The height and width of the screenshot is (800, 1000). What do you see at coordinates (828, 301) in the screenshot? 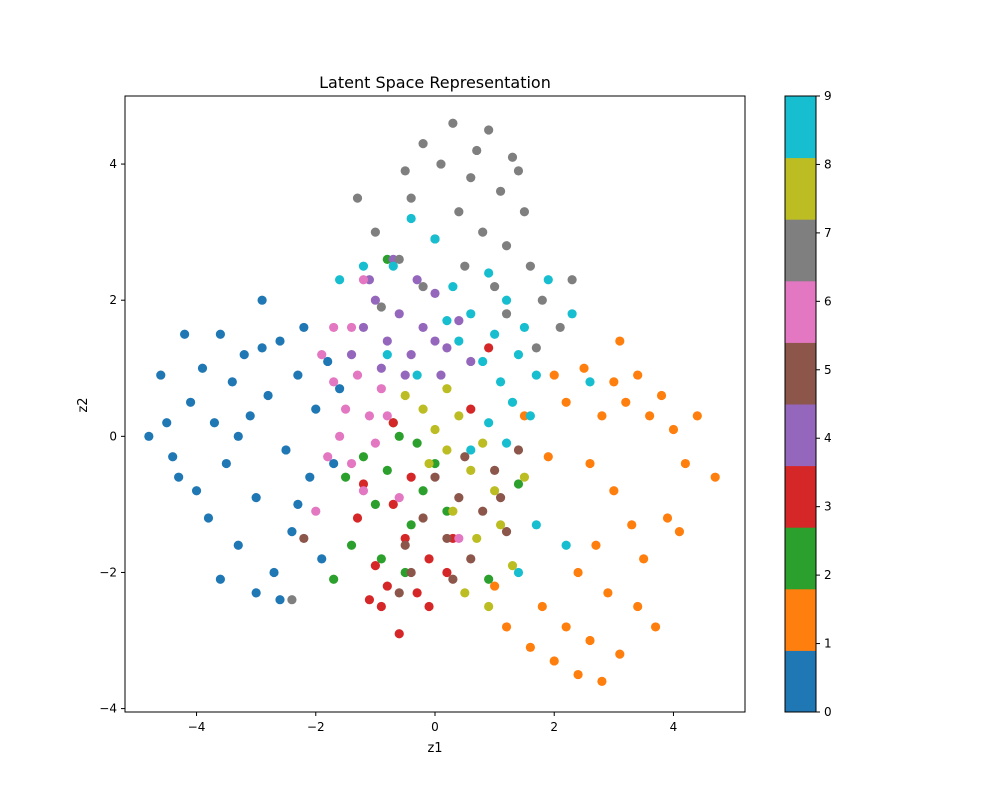
I see `colorbar-tick-label: 6` at bounding box center [828, 301].